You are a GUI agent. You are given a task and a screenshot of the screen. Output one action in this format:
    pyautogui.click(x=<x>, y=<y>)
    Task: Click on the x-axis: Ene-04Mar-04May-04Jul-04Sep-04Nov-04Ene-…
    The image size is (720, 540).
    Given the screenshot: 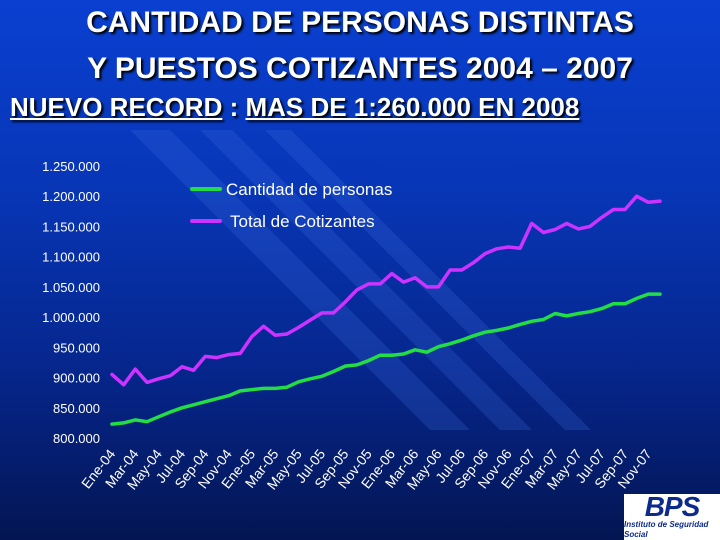 What is the action you would take?
    pyautogui.click(x=366, y=469)
    